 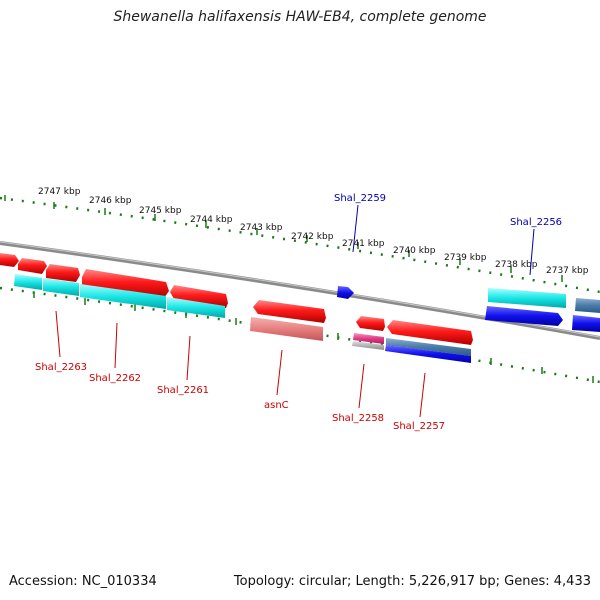 I want to click on forward-strand, so click(x=236, y=299).